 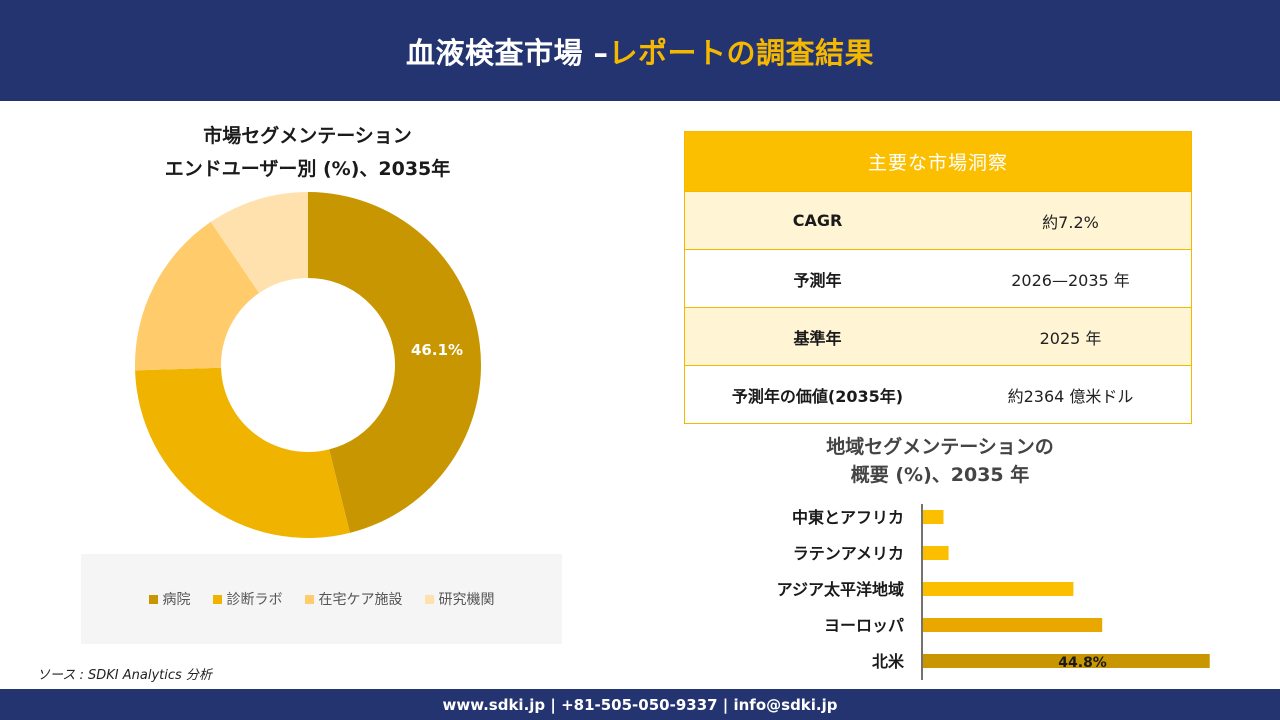 What do you see at coordinates (938, 220) in the screenshot?
I see `insight-row-cagr: CAGR 約7.2%` at bounding box center [938, 220].